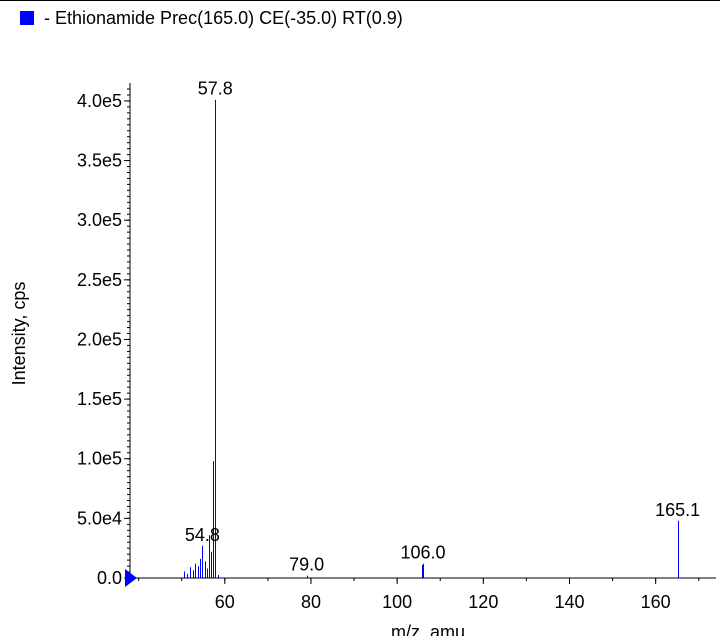 This screenshot has width=720, height=636. What do you see at coordinates (569, 602) in the screenshot?
I see `x-tick-label: 140` at bounding box center [569, 602].